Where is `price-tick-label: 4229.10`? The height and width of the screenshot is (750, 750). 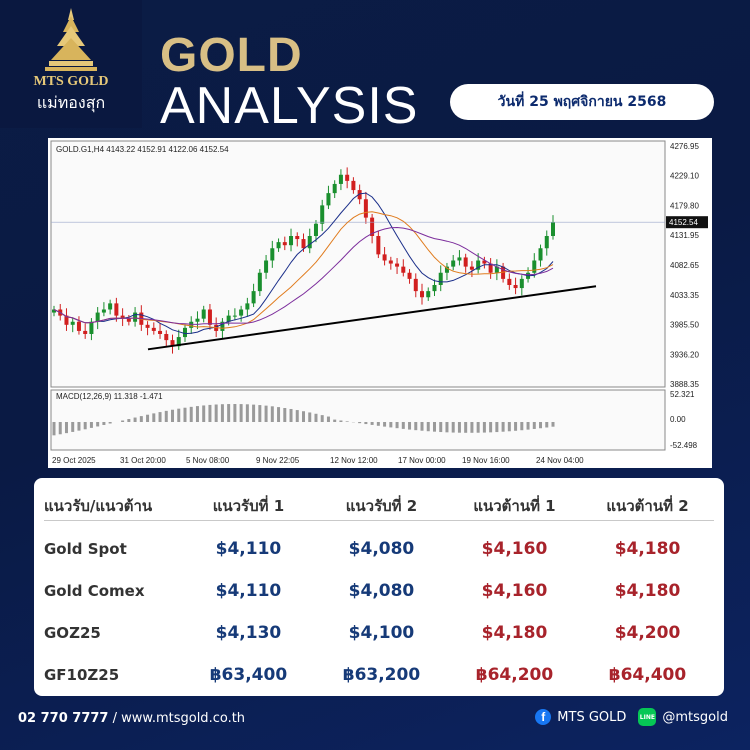 price-tick-label: 4229.10 is located at coordinates (684, 175).